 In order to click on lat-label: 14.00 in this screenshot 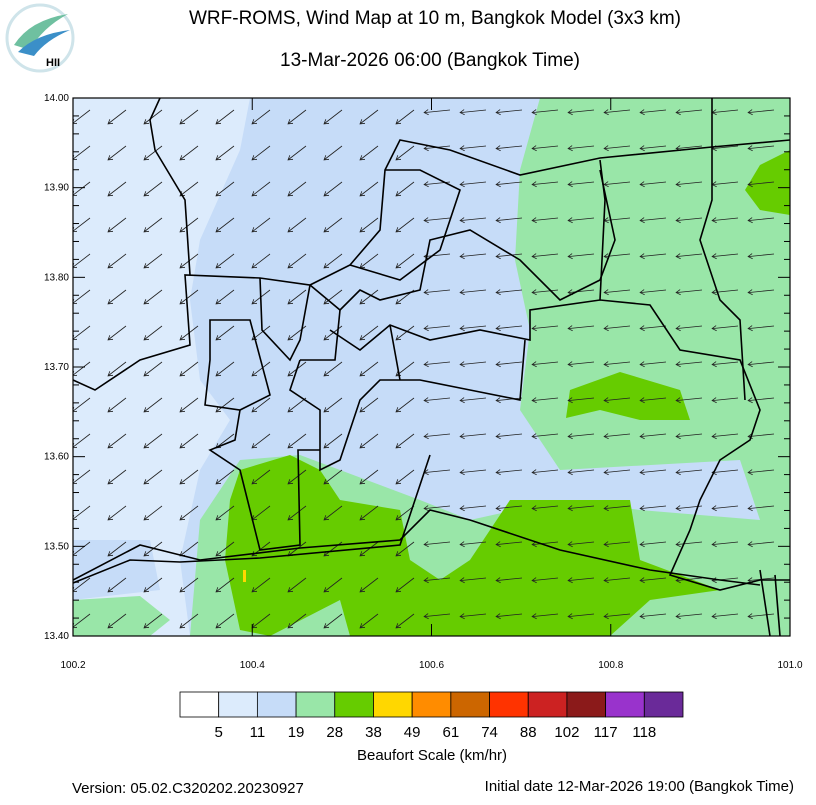, I will do `click(56, 98)`.